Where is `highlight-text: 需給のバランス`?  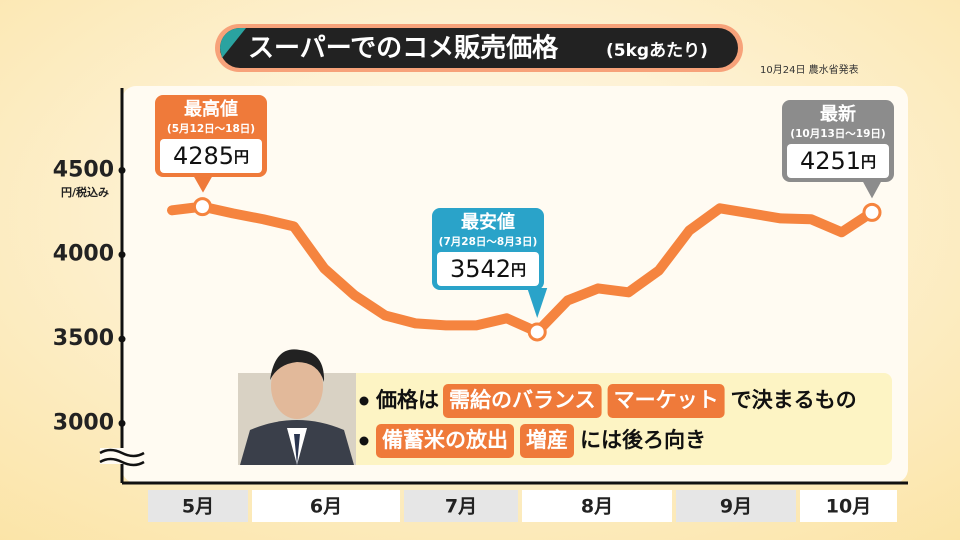 highlight-text: 需給のバランス is located at coordinates (522, 400).